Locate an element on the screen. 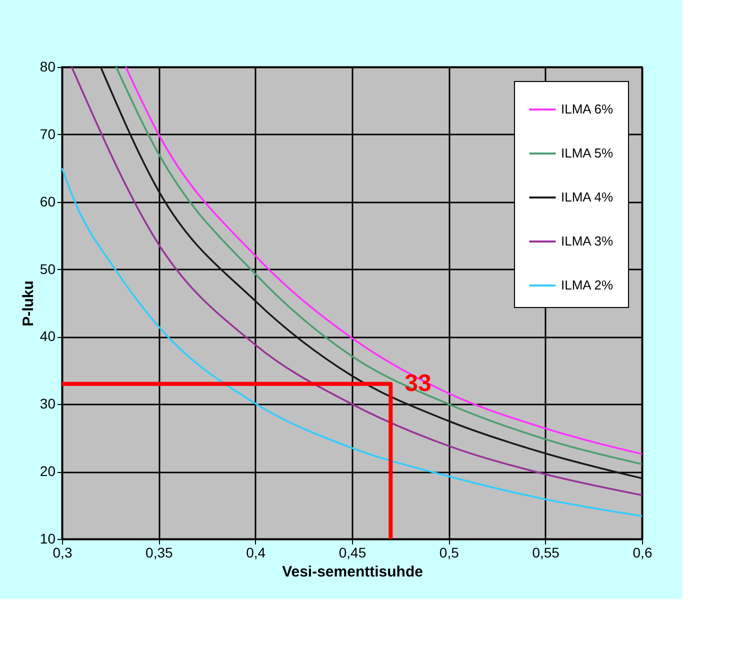 The width and height of the screenshot is (730, 649). y-tick-label: 50 is located at coordinates (48, 268).